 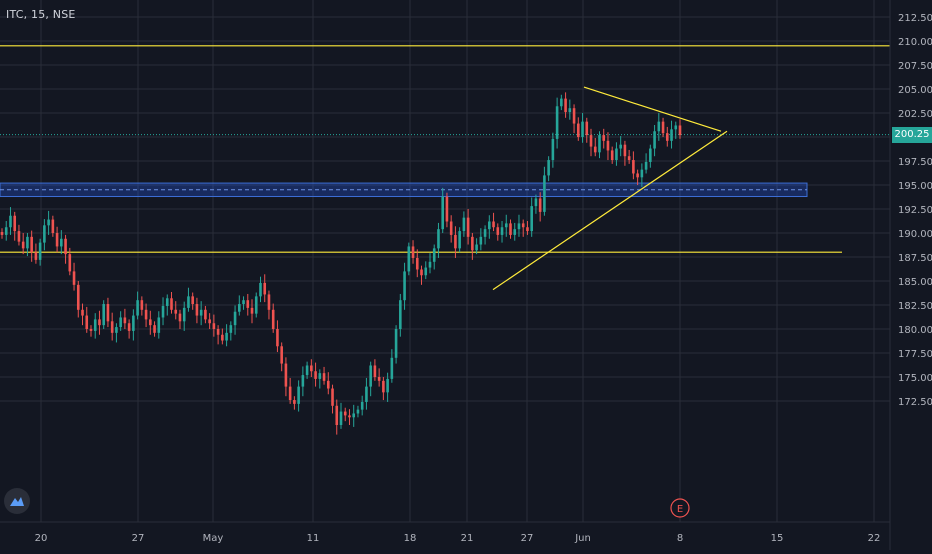 I want to click on earnings-marker-icon, so click(x=680, y=508).